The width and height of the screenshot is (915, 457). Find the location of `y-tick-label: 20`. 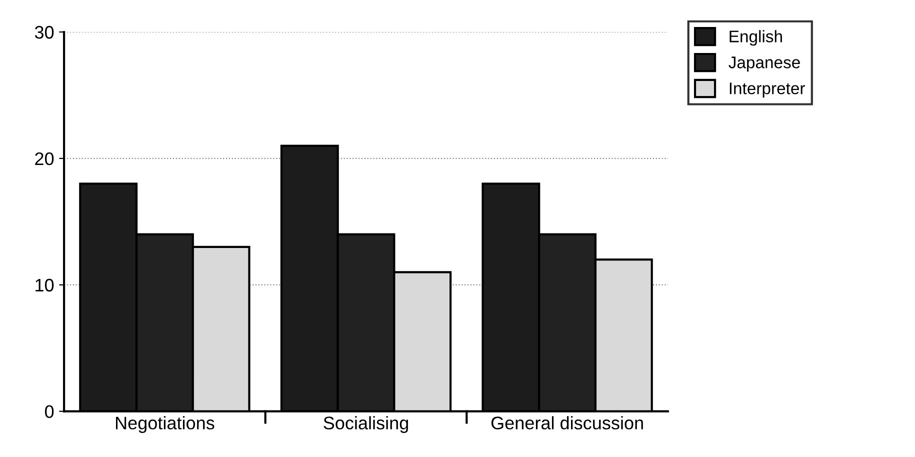

y-tick-label: 20 is located at coordinates (44, 159).